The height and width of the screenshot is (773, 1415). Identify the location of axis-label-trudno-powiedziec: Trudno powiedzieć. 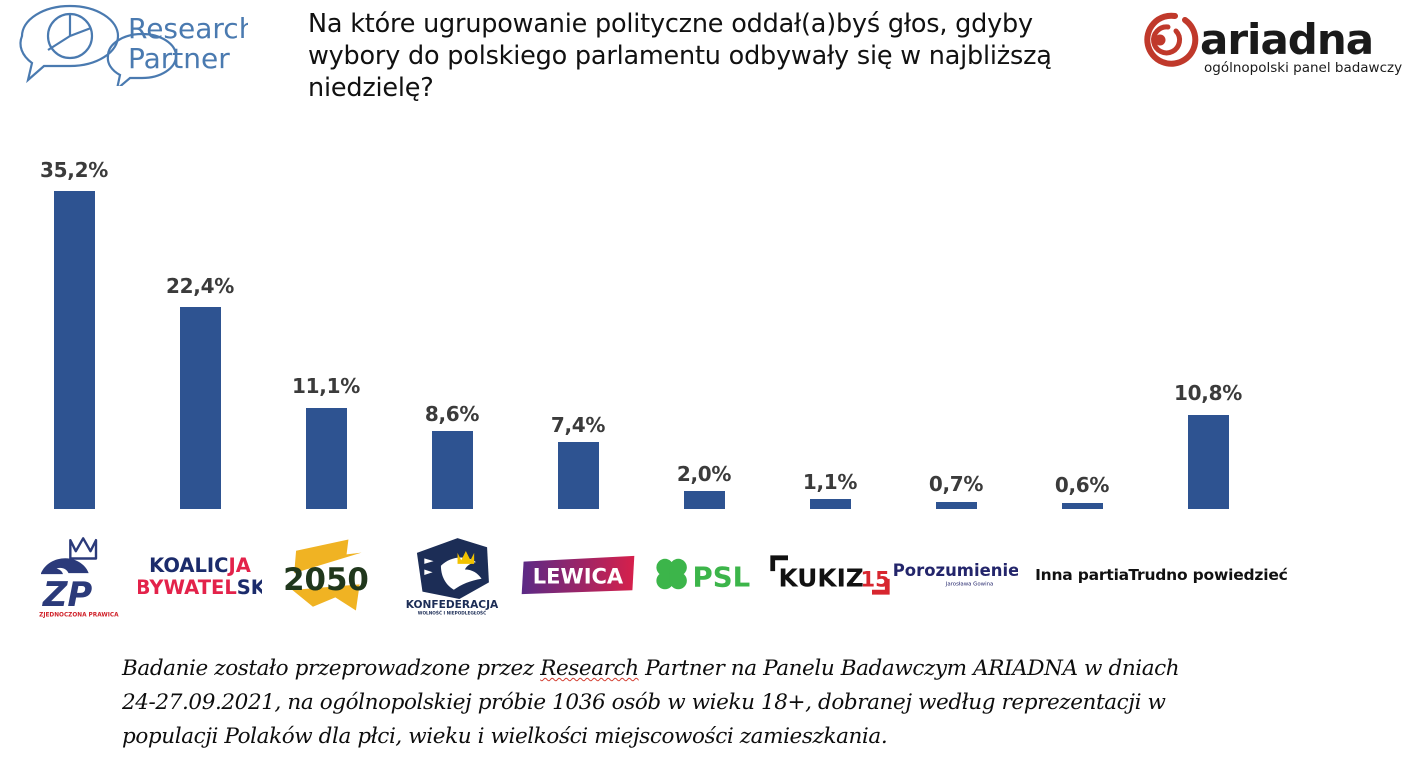
(1208, 575).